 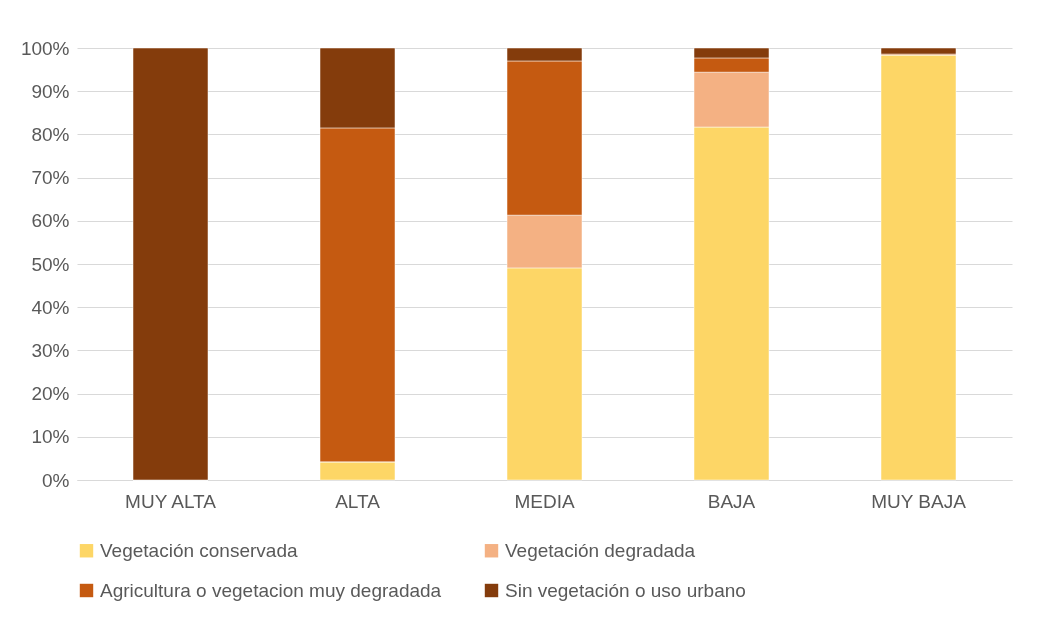 I want to click on y-tick-label: 50%, so click(x=50, y=264).